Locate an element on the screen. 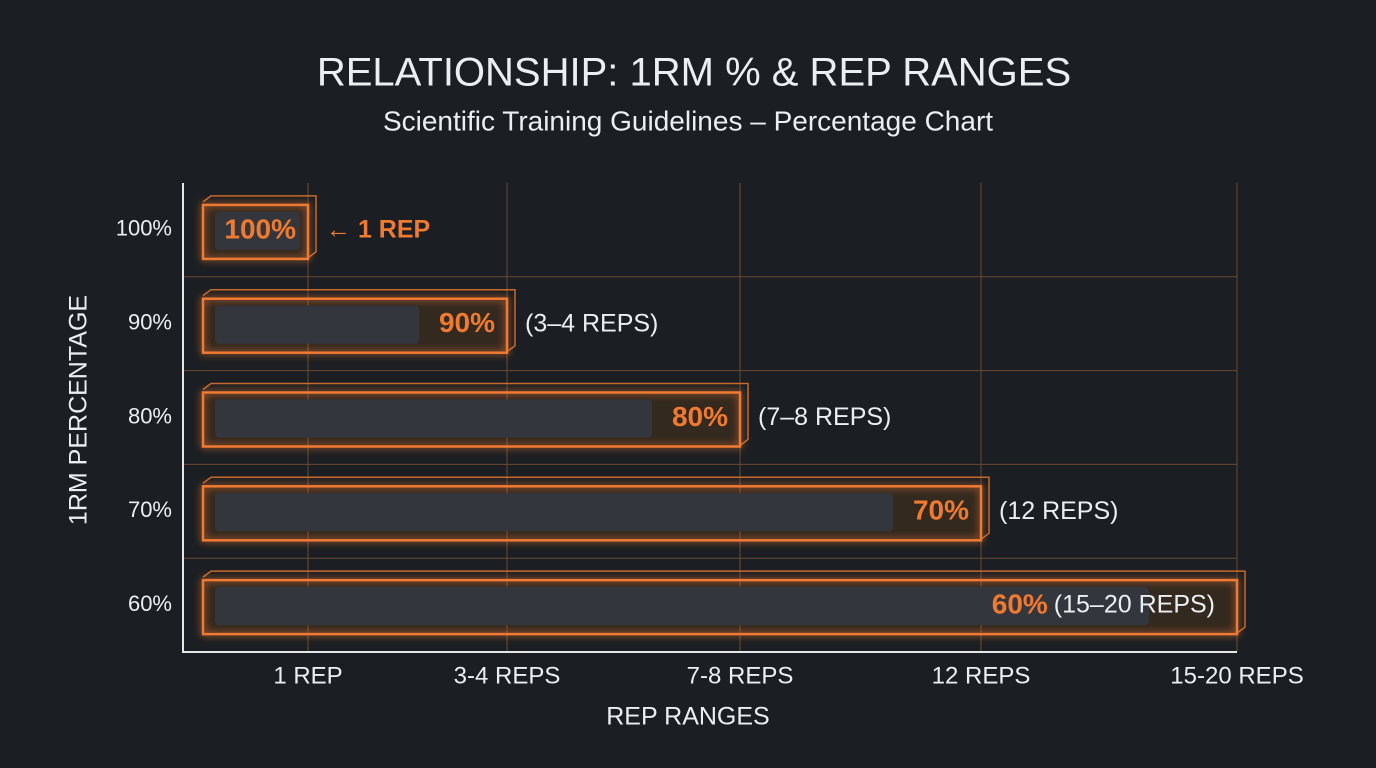 The height and width of the screenshot is (768, 1376). x-tick-label: 7-8 REPS is located at coordinates (740, 675).